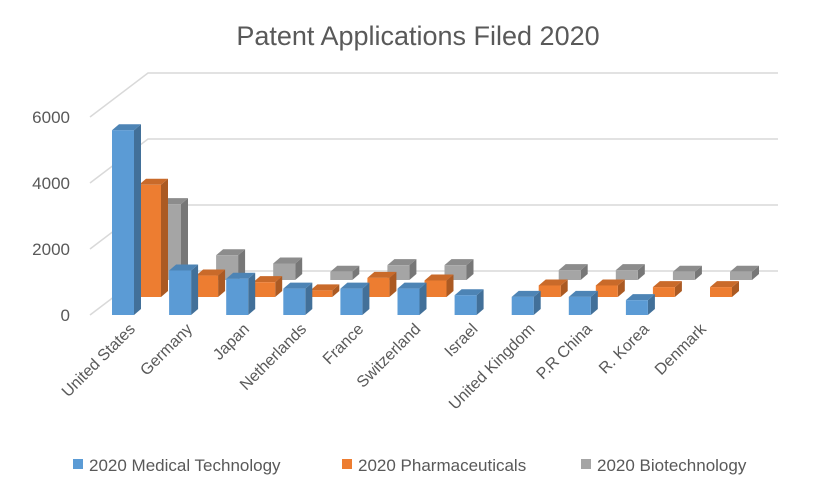  I want to click on y-tick-label: 2000, so click(51, 249).